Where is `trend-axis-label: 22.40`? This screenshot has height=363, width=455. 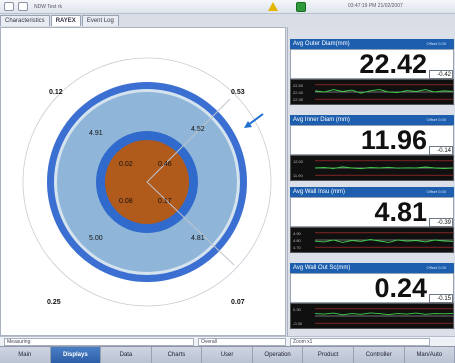
trend-axis-label: 22.40 is located at coordinates (298, 92).